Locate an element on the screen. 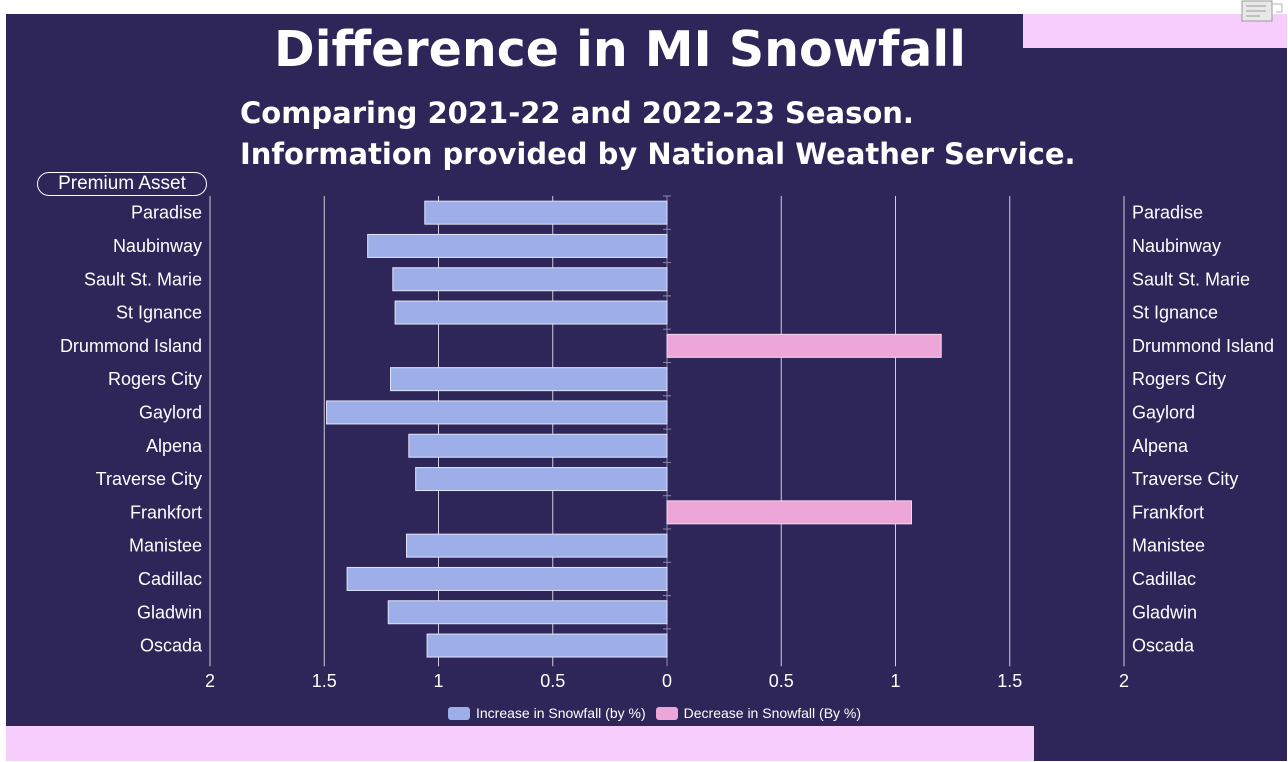 The height and width of the screenshot is (762, 1288). category-label-right: Alpena is located at coordinates (1160, 446).